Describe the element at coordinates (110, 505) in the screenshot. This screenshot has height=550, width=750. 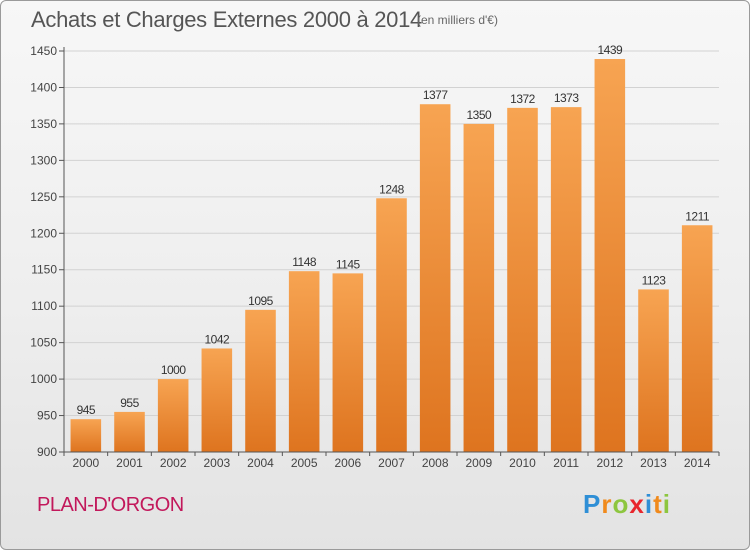
I see `commune-name: PLAN-D'ORGON` at that location.